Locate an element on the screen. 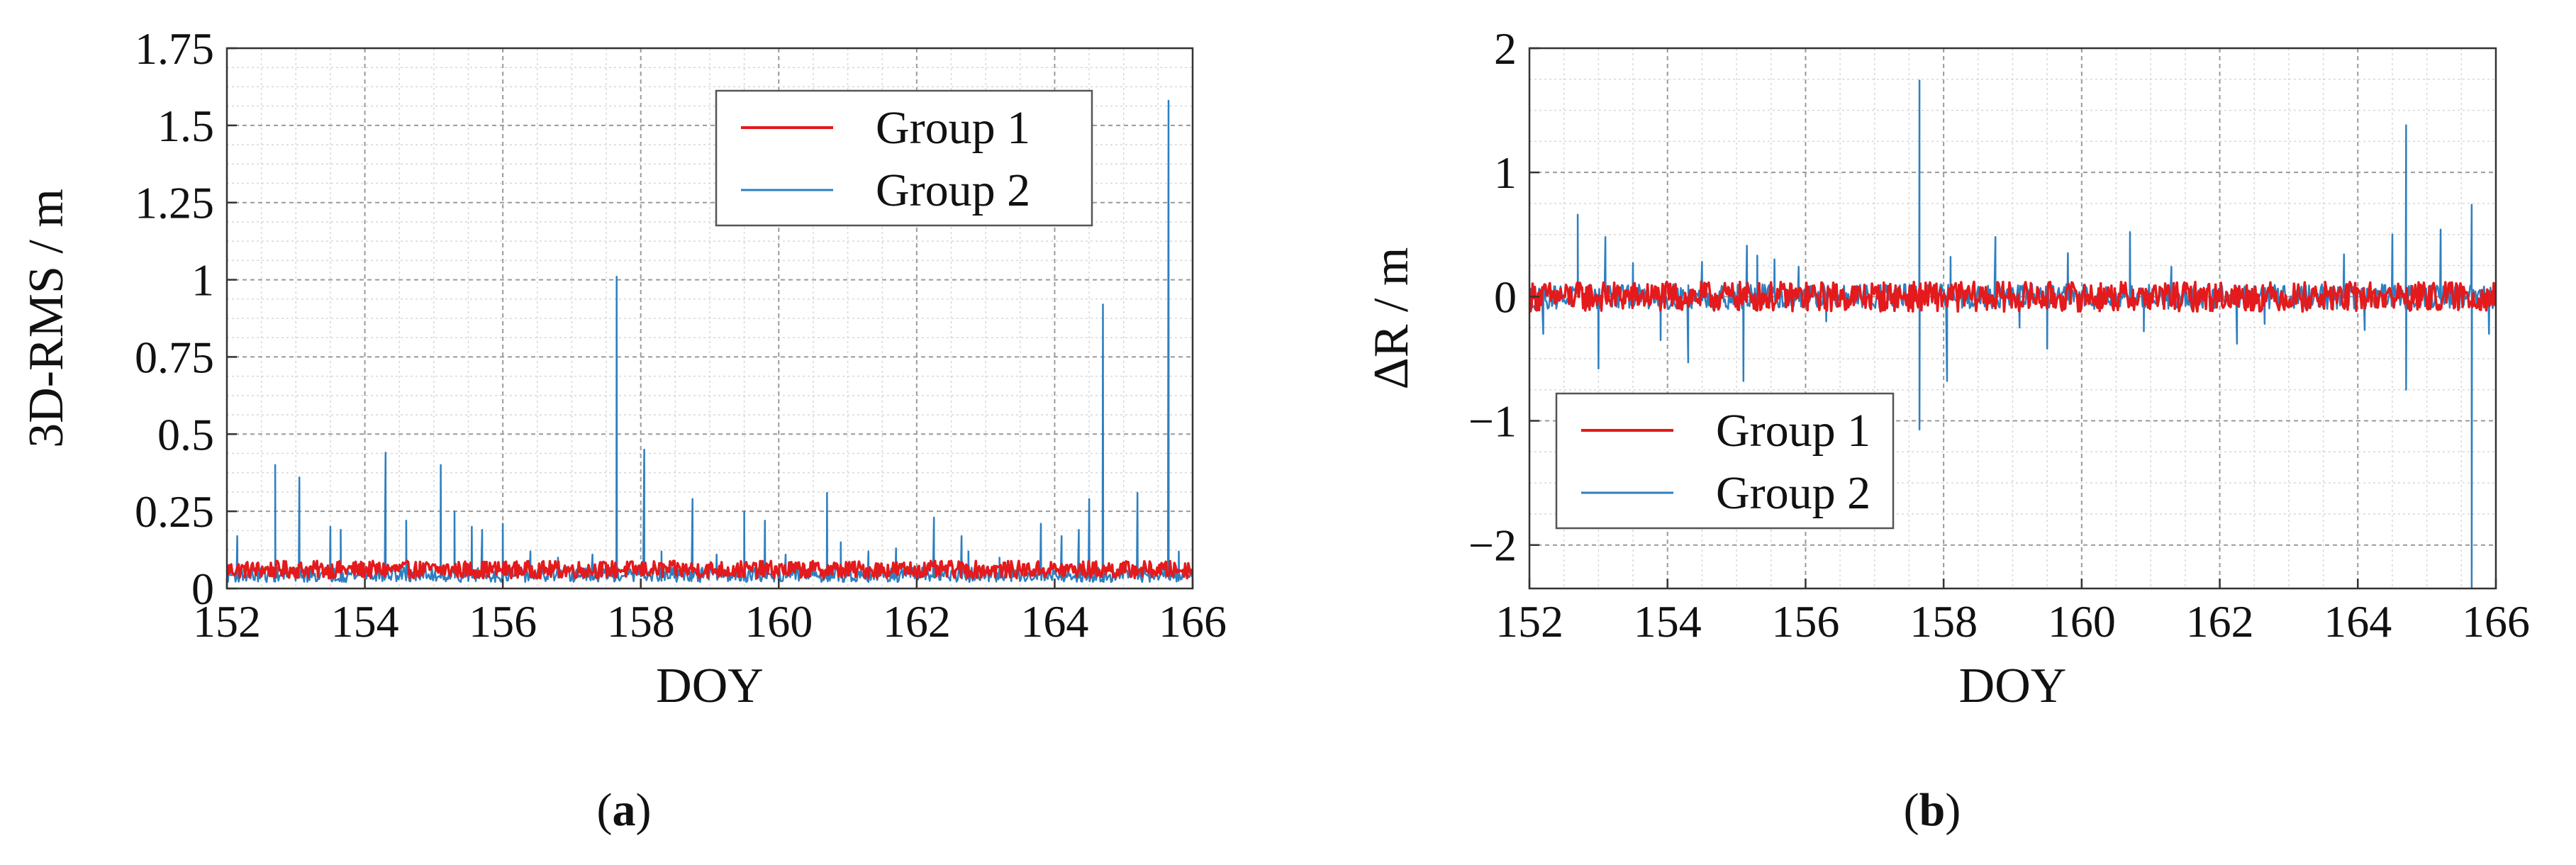 This screenshot has height=865, width=2576. y-tick-label: 0.25 is located at coordinates (174, 511).